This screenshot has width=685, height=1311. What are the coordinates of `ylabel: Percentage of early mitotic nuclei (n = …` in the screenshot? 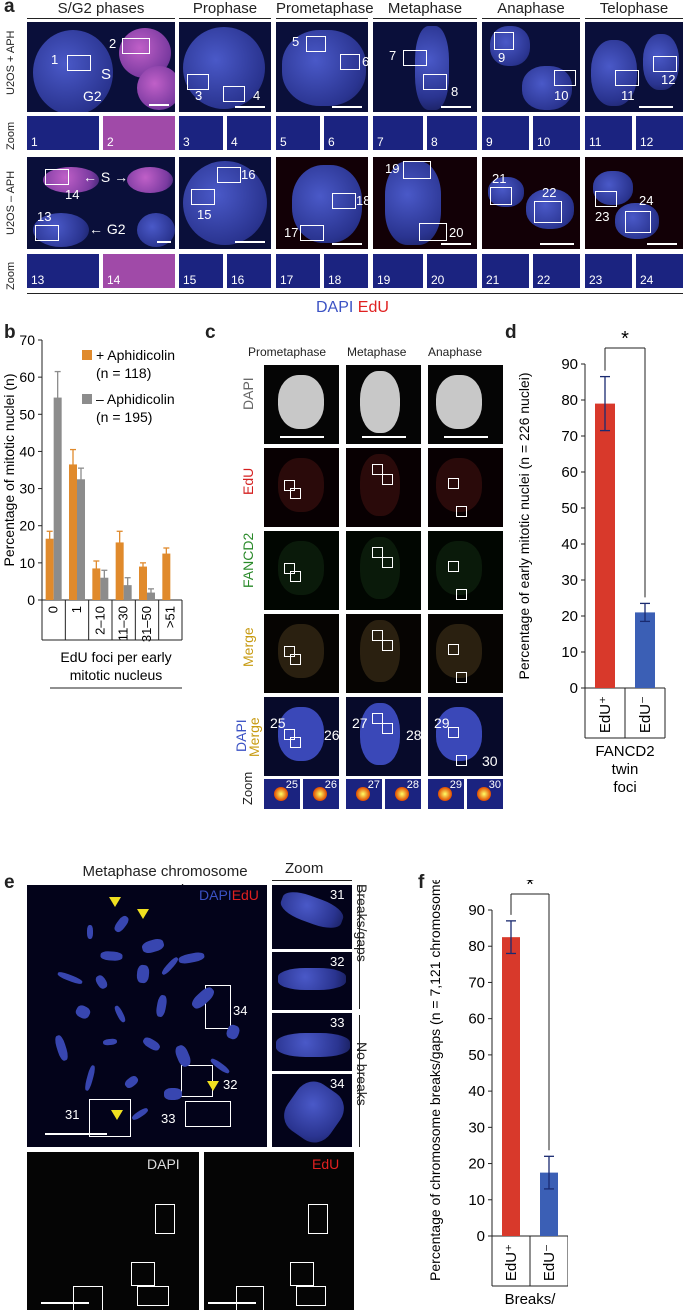 It's located at (524, 526).